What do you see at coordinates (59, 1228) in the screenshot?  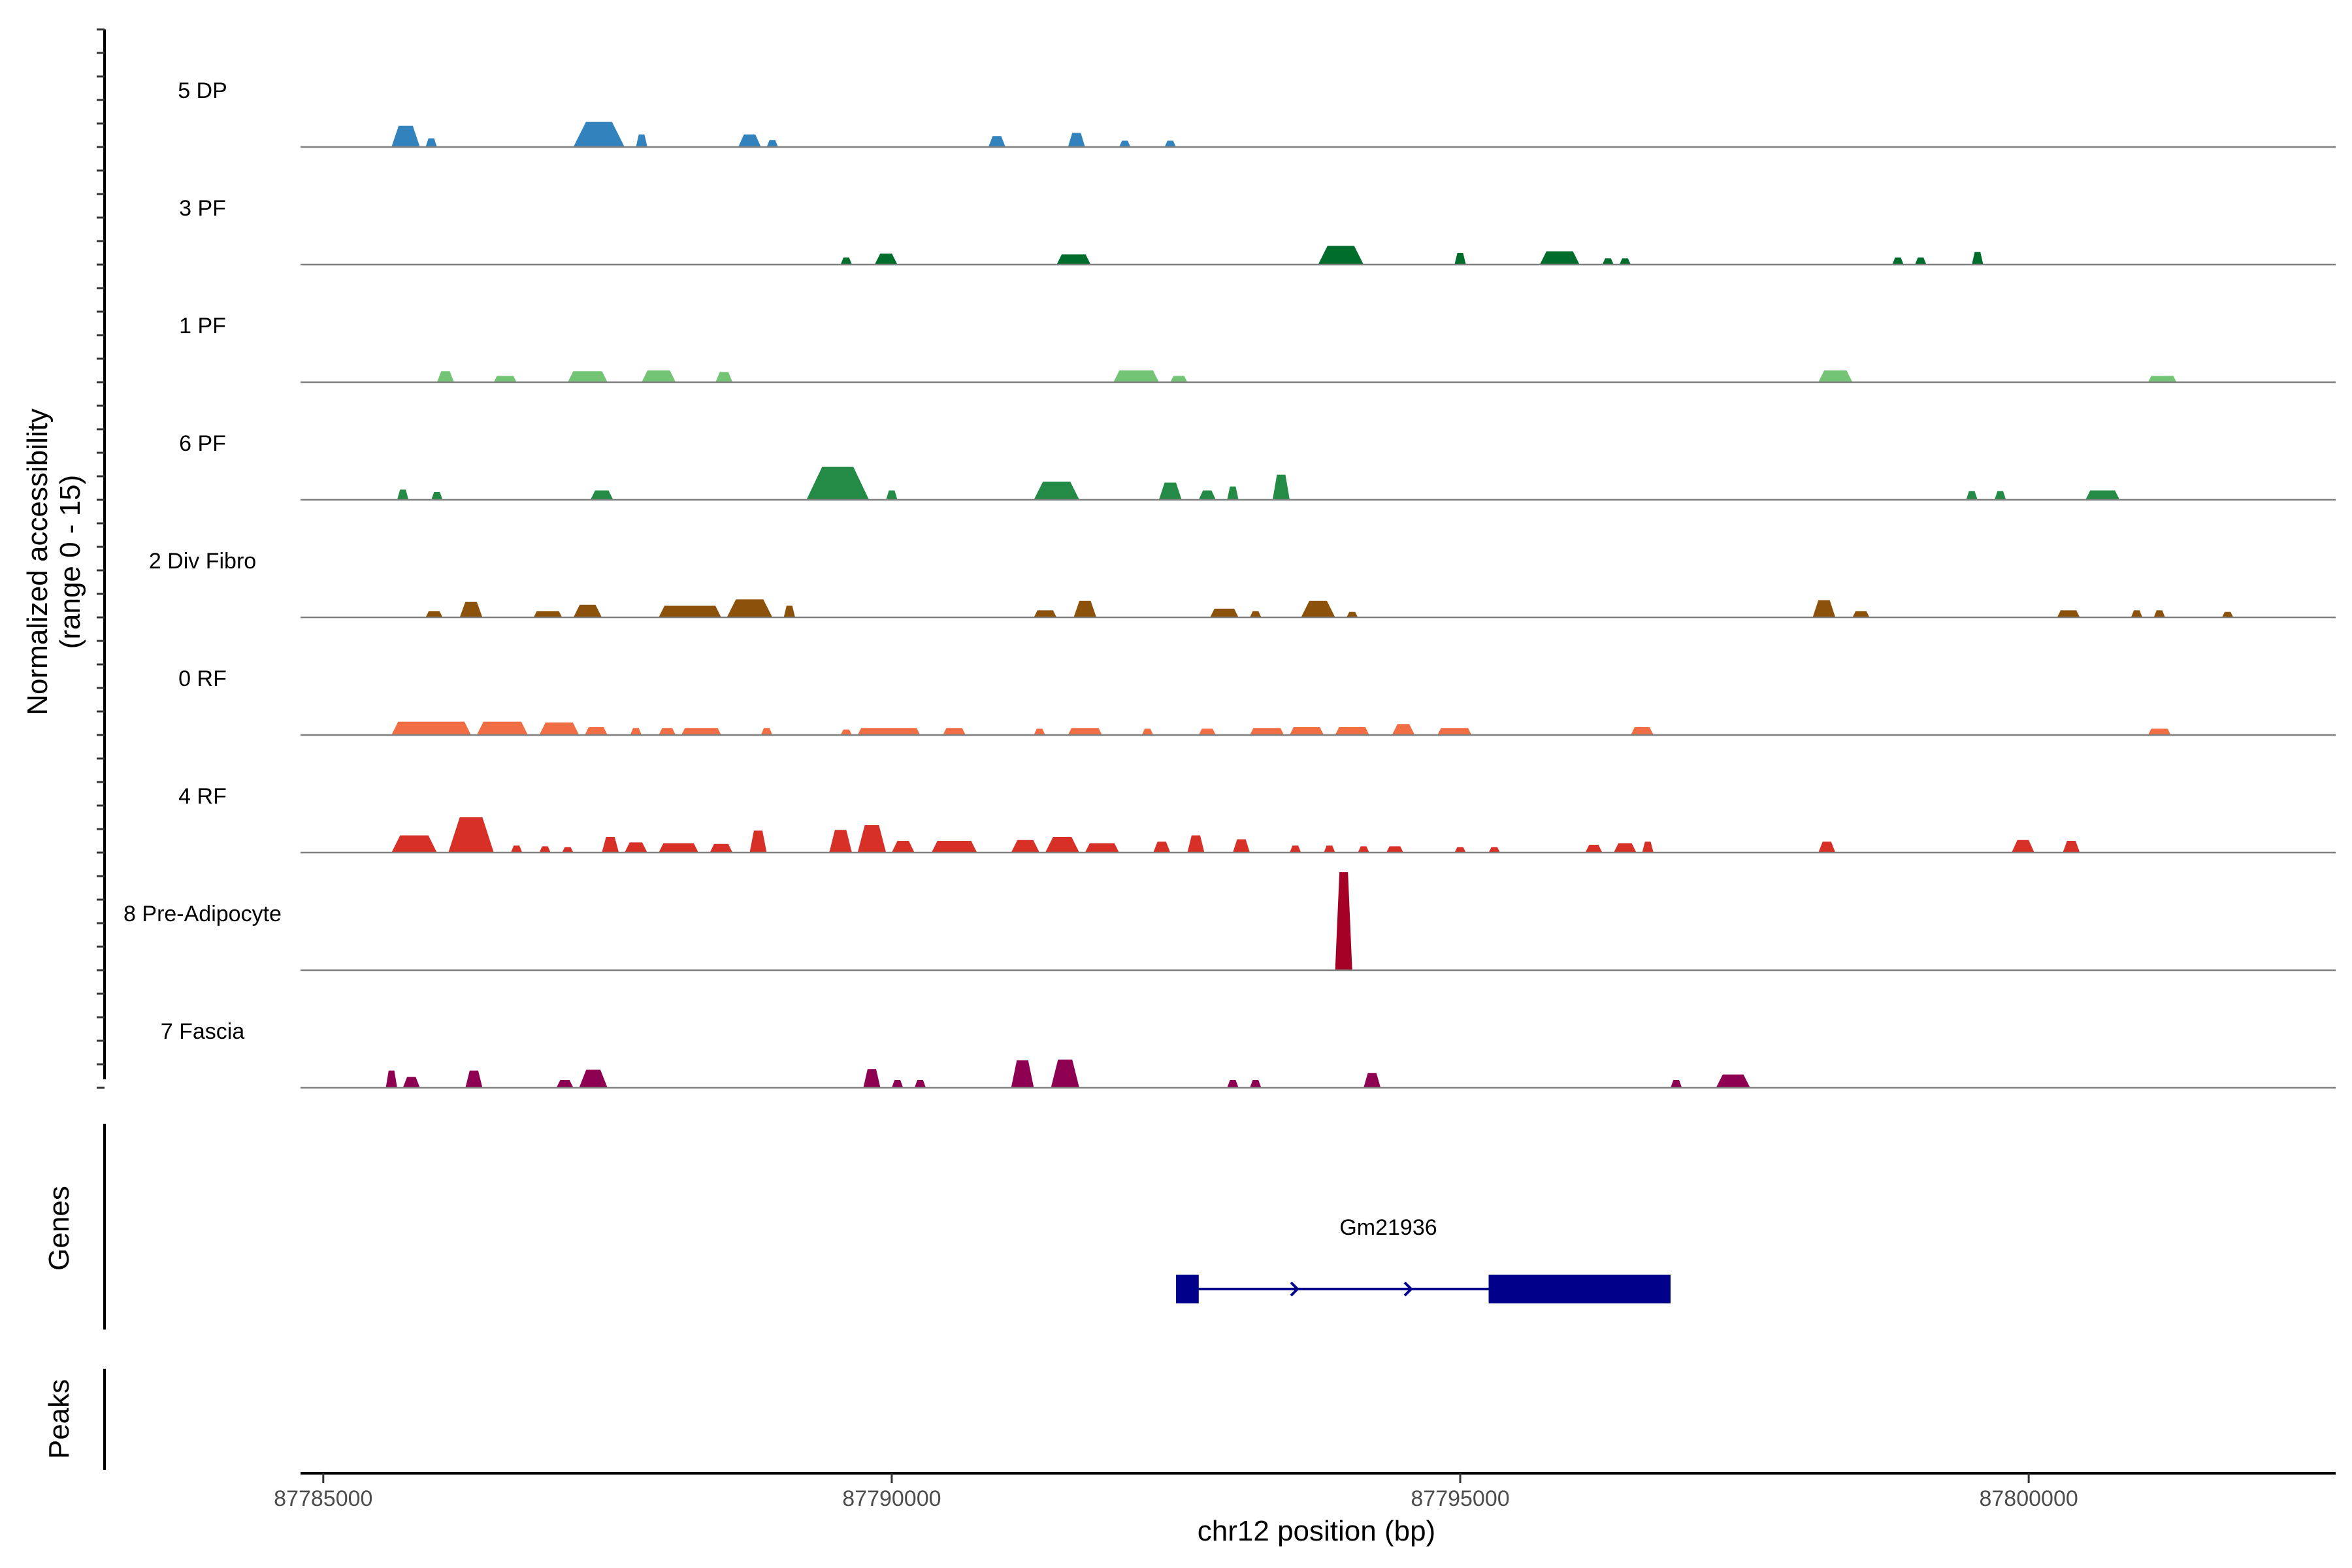 I see `genes-panel-label: Genes` at bounding box center [59, 1228].